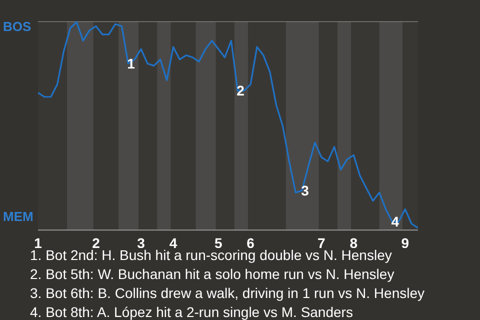  What do you see at coordinates (17, 26) in the screenshot?
I see `text: BOS` at bounding box center [17, 26].